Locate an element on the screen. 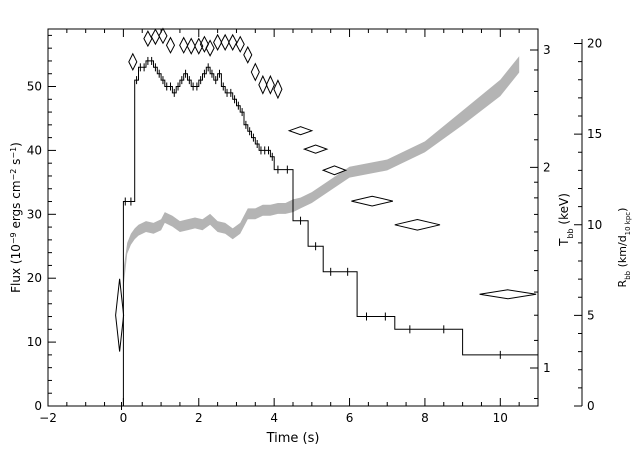 This screenshot has width=640, height=457. y-tick-label: 10 is located at coordinates (34, 342).